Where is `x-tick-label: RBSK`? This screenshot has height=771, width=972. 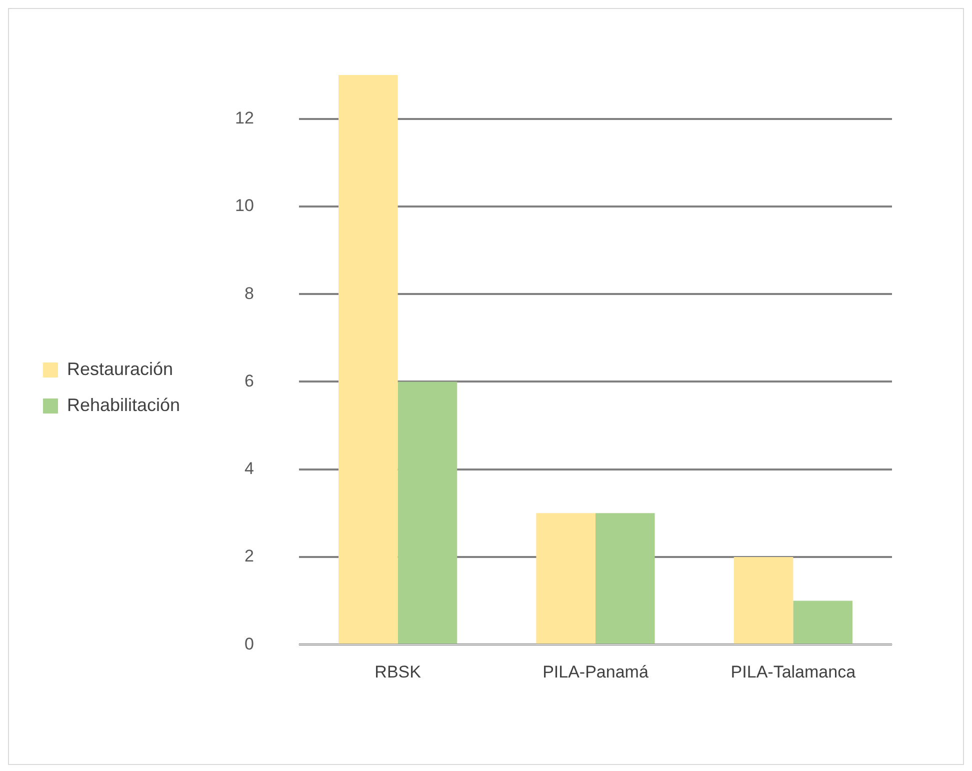
x-tick-label: RBSK is located at coordinates (398, 672).